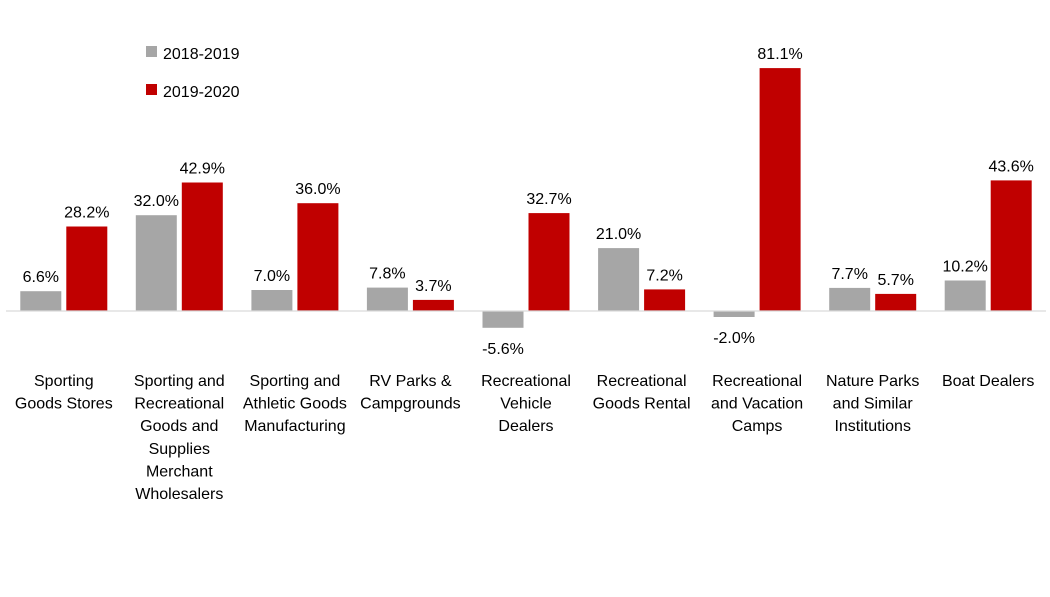 The height and width of the screenshot is (597, 1050). I want to click on category-label-line: Goods and, so click(179, 426).